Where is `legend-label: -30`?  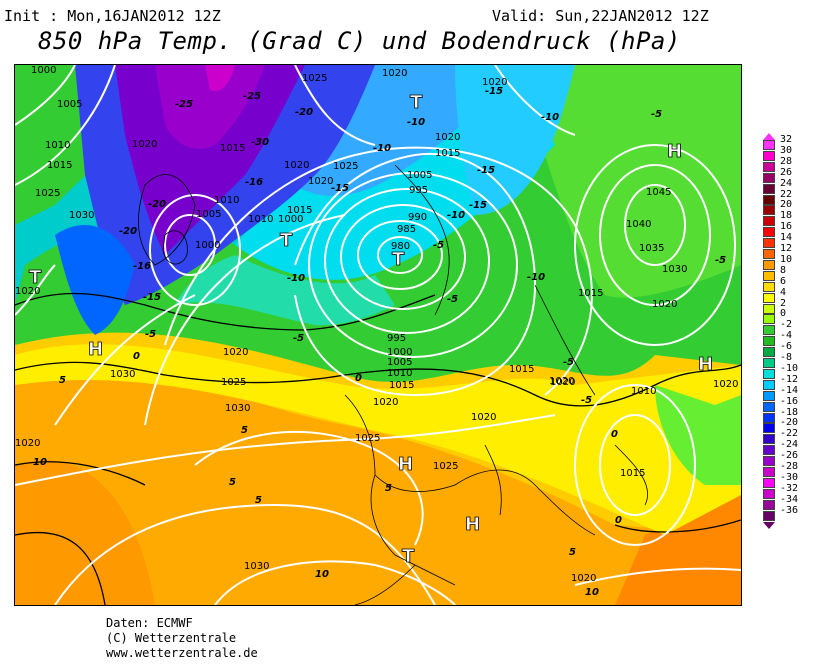 legend-label: -30 is located at coordinates (789, 477).